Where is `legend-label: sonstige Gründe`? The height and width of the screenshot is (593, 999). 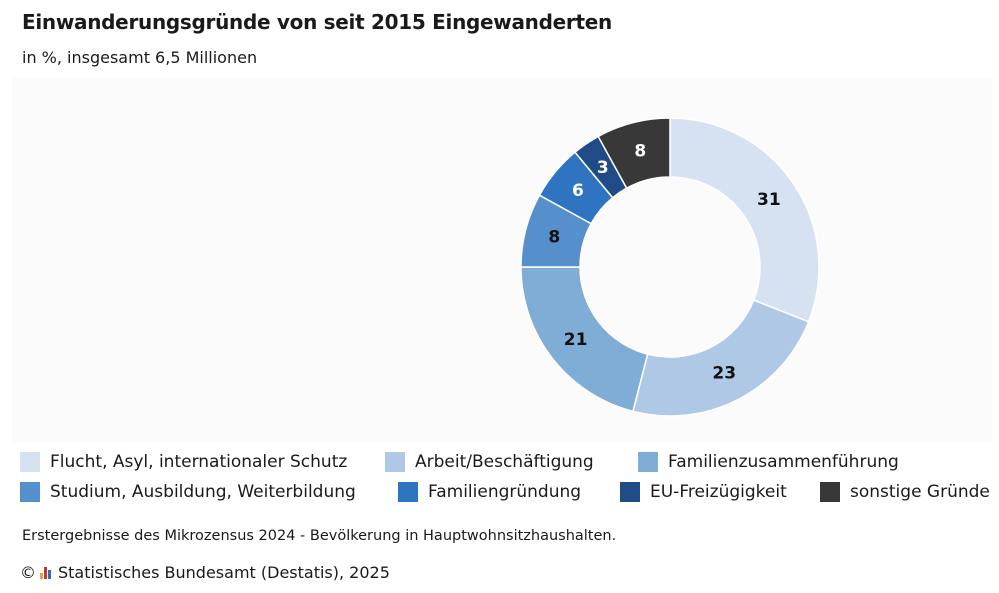 legend-label: sonstige Gründe is located at coordinates (920, 492).